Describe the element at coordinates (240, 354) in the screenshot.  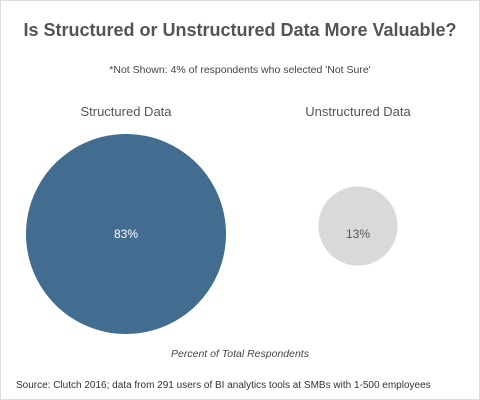
I see `axis-caption: Percent of Total Respondents` at that location.